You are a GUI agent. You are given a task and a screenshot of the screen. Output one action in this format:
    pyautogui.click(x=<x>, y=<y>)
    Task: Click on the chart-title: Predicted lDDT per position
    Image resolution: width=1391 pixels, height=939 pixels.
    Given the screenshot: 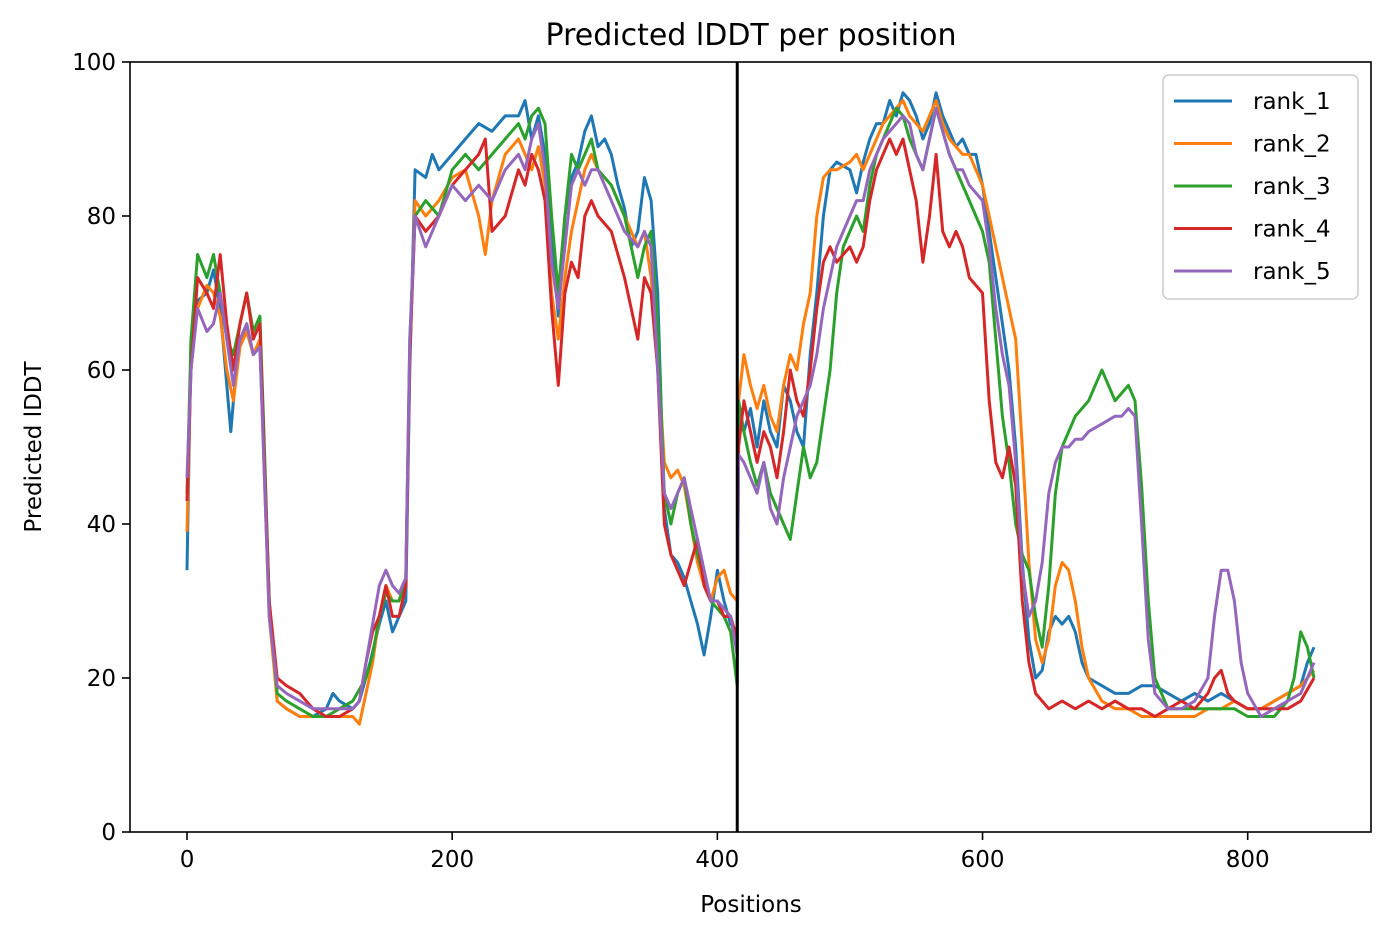 What is the action you would take?
    pyautogui.click(x=751, y=35)
    